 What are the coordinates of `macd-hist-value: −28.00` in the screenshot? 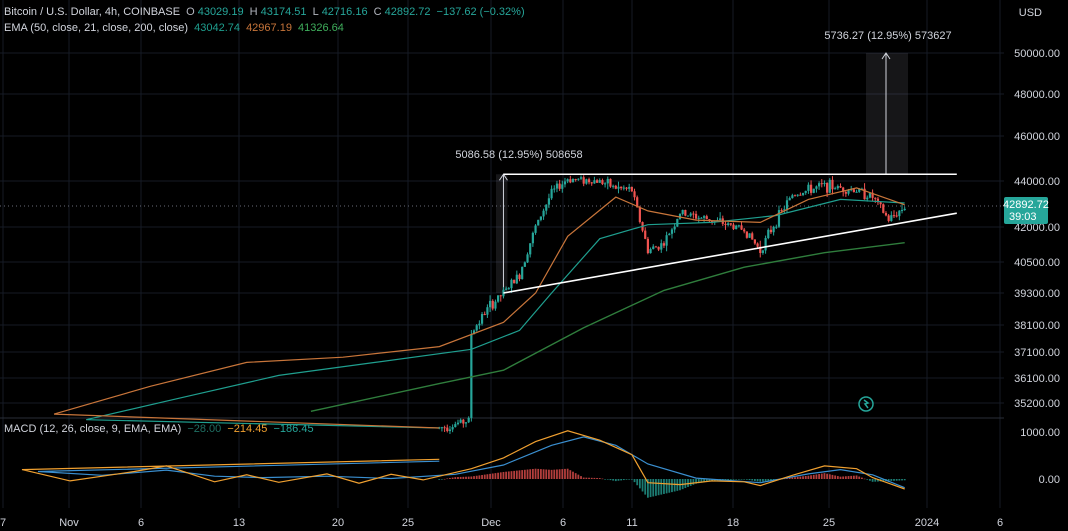 It's located at (204, 429).